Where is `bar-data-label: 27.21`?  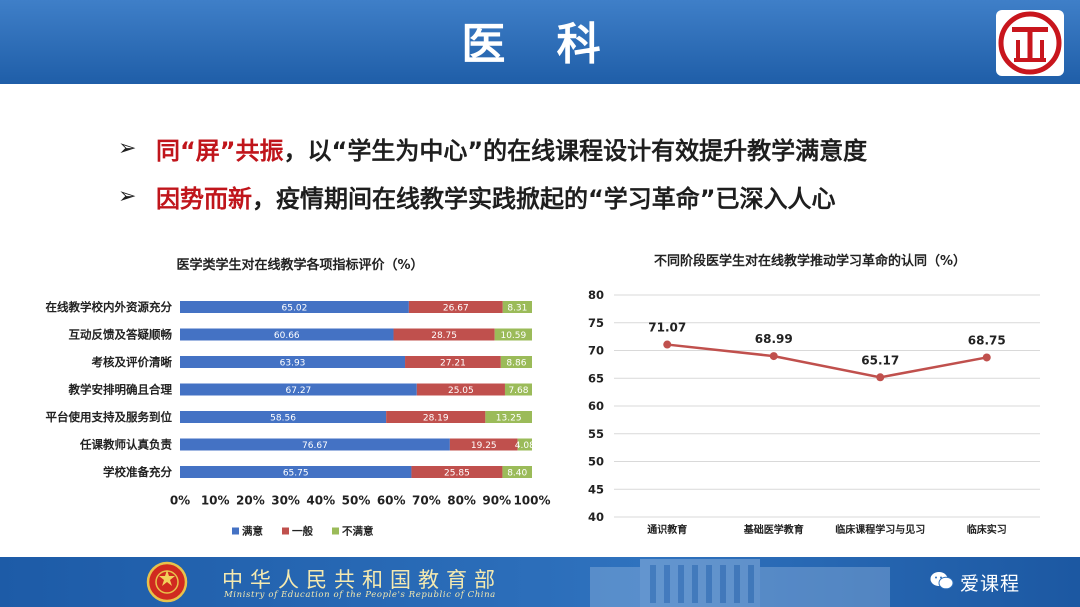
bar-data-label: 27.21 is located at coordinates (453, 364).